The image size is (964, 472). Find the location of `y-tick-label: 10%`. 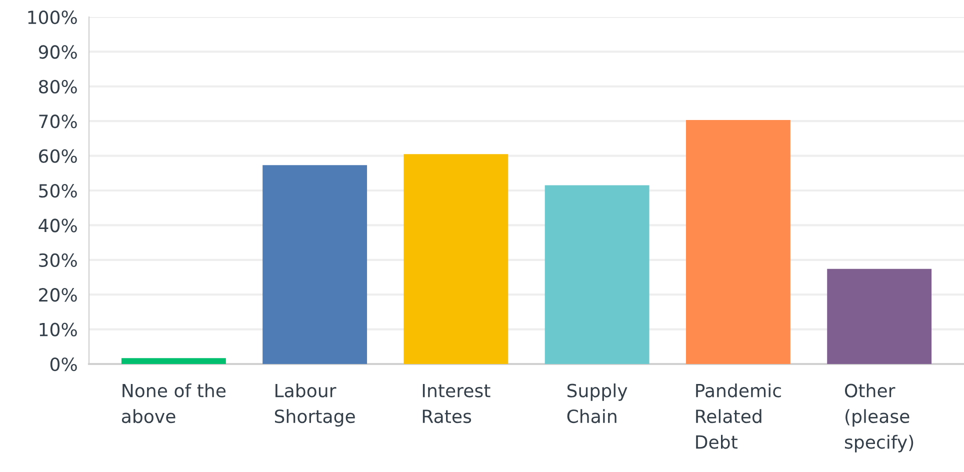

y-tick-label: 10% is located at coordinates (58, 329).